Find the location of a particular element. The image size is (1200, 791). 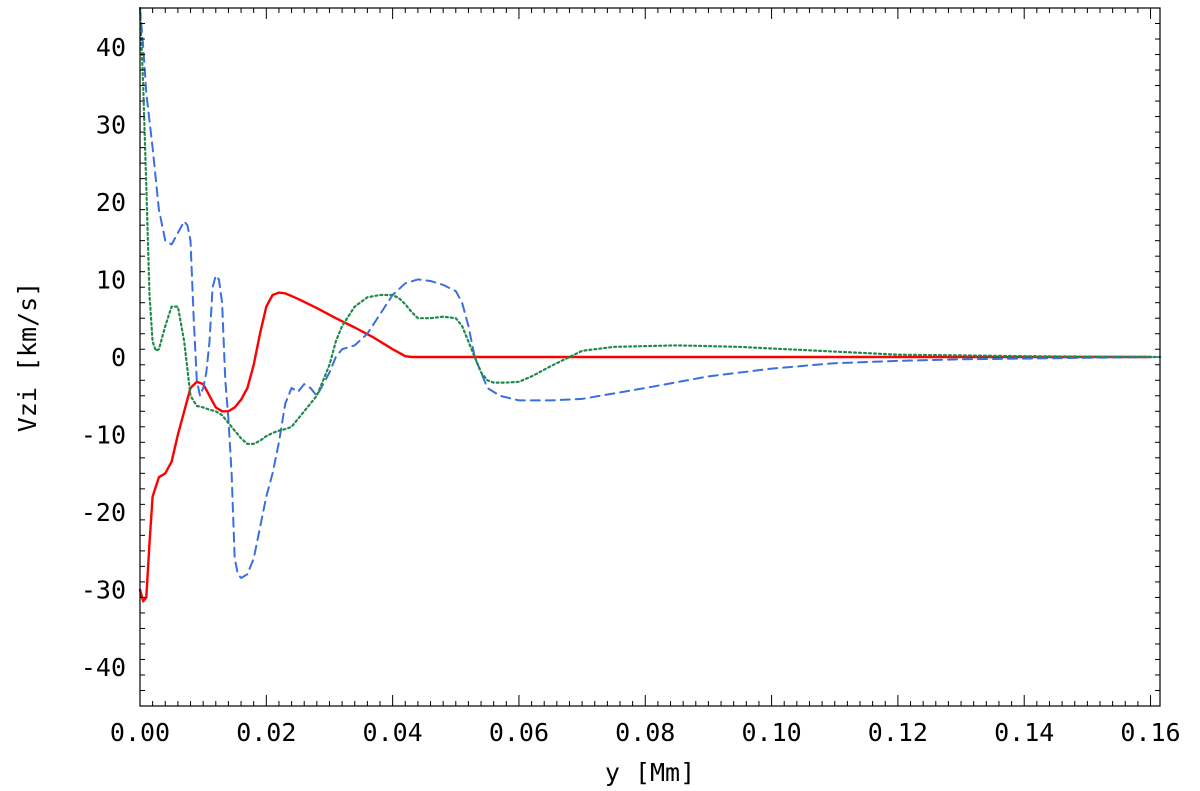

y-tick-label: 30 is located at coordinates (111, 124).